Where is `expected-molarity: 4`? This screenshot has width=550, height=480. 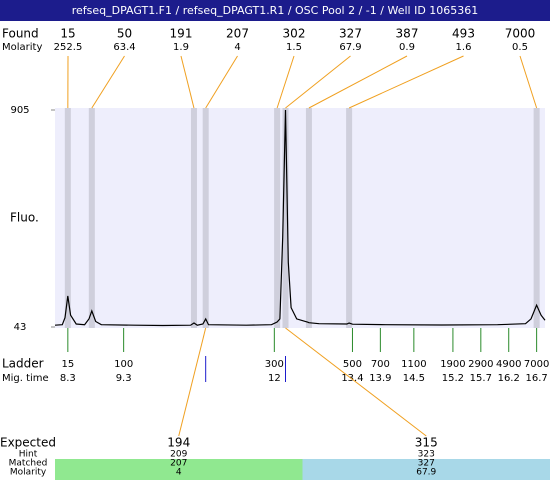 expected-molarity: 4 is located at coordinates (179, 473).